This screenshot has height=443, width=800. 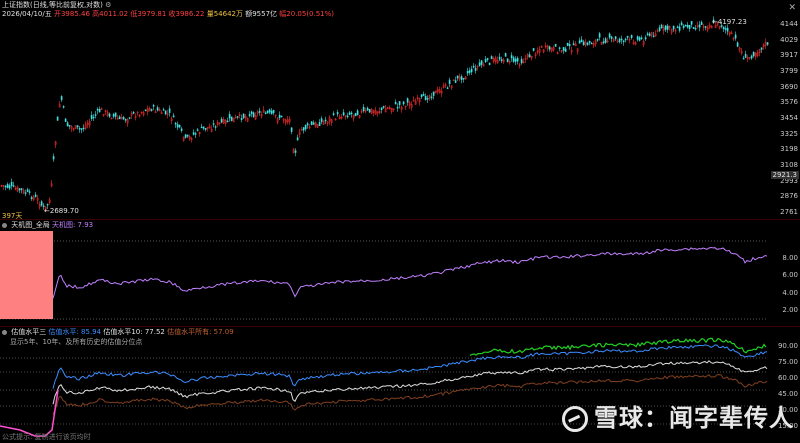 I want to click on amount-label: 额9557亿, so click(x=261, y=14).